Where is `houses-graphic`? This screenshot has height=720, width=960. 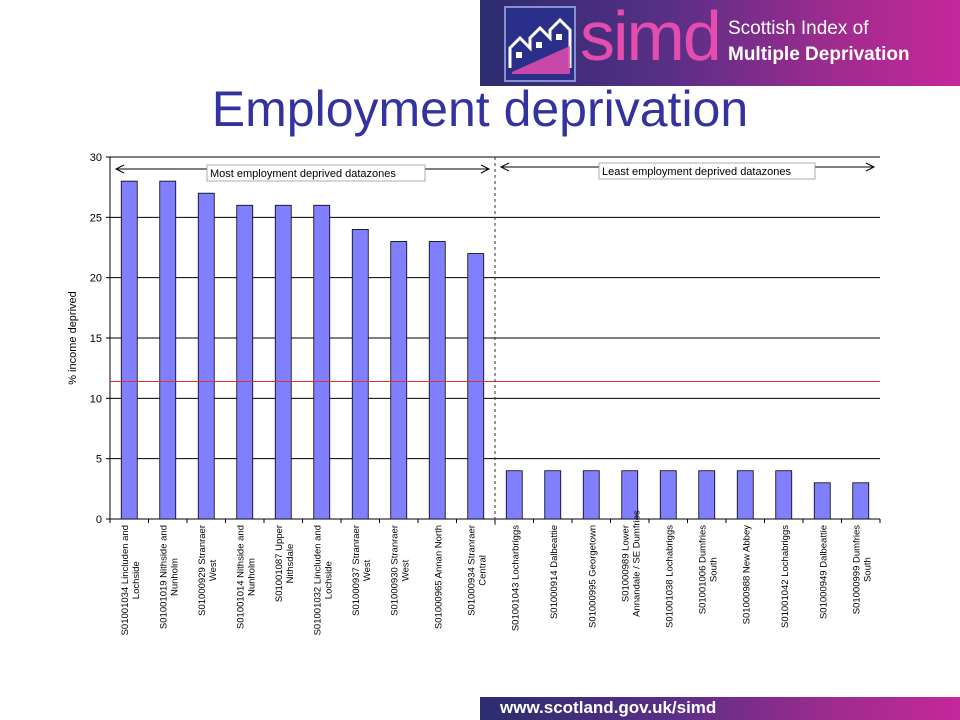
houses-graphic is located at coordinates (540, 45).